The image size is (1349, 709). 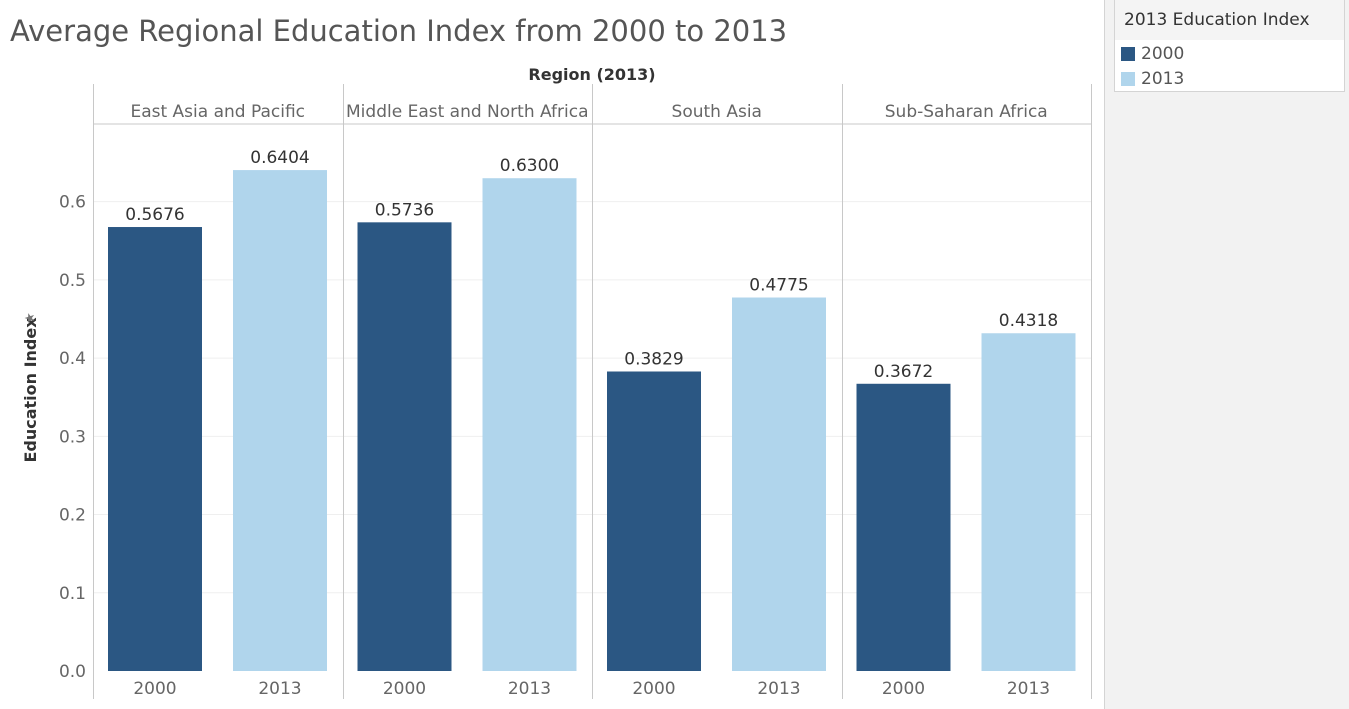 What do you see at coordinates (1163, 54) in the screenshot?
I see `legend-label: 2000` at bounding box center [1163, 54].